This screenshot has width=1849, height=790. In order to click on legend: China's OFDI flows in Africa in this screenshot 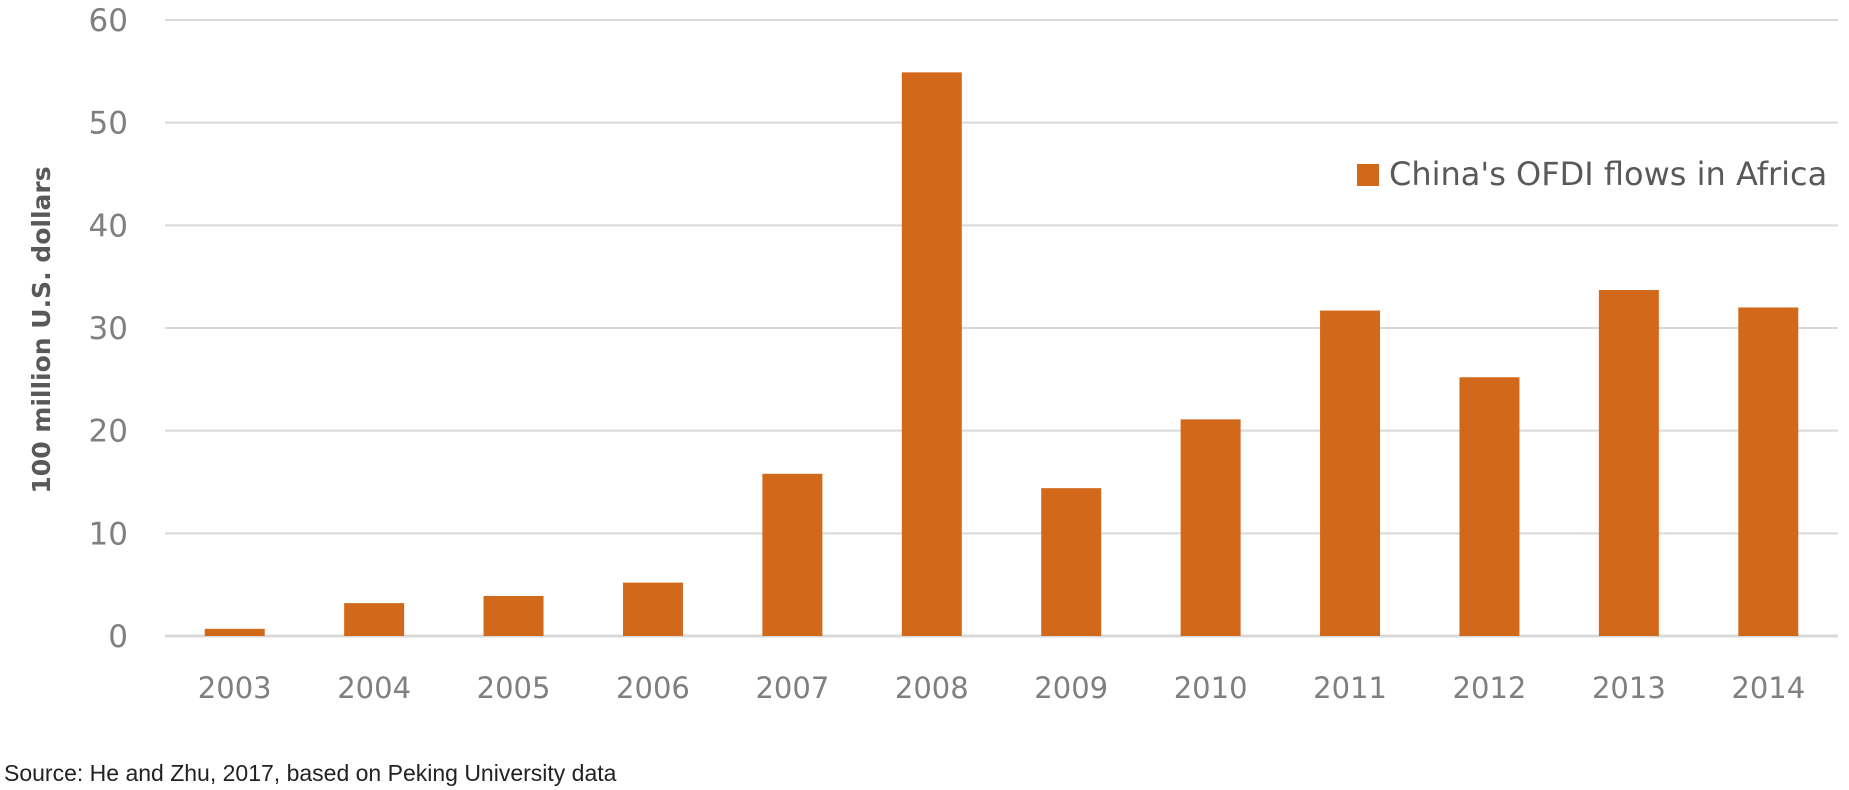, I will do `click(1592, 174)`.